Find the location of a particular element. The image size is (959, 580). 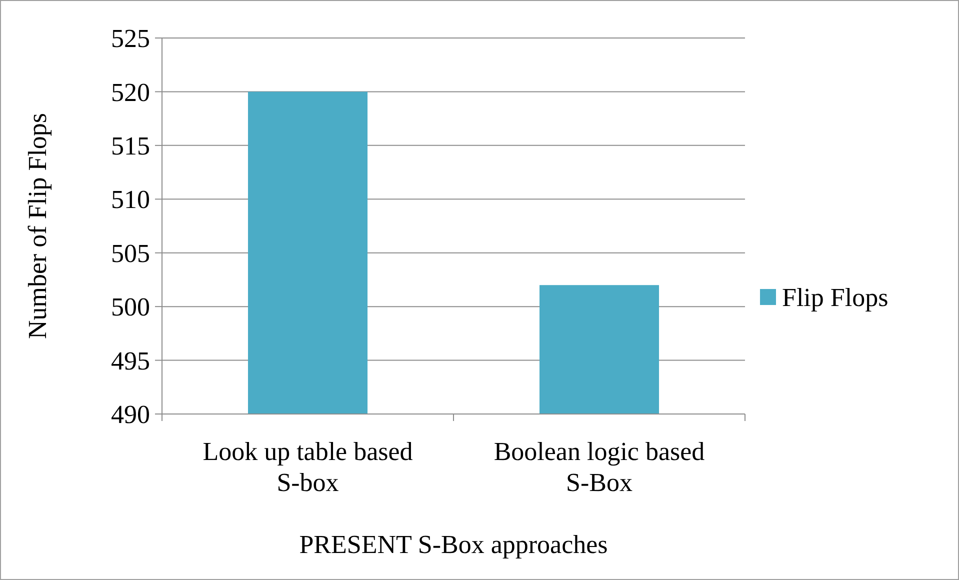

x-tick-label: Boolean logic based S-Box is located at coordinates (599, 467).